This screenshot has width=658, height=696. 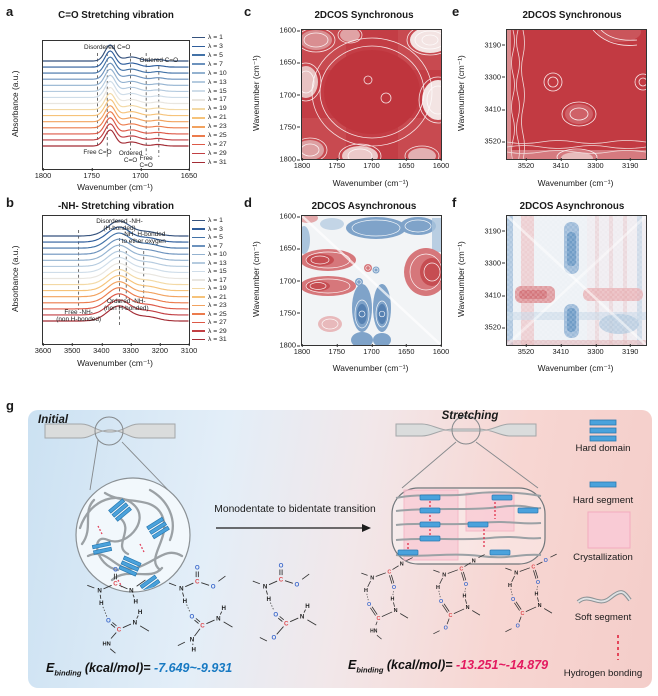 I want to click on legend-item: λ = 27, so click(x=217, y=322).